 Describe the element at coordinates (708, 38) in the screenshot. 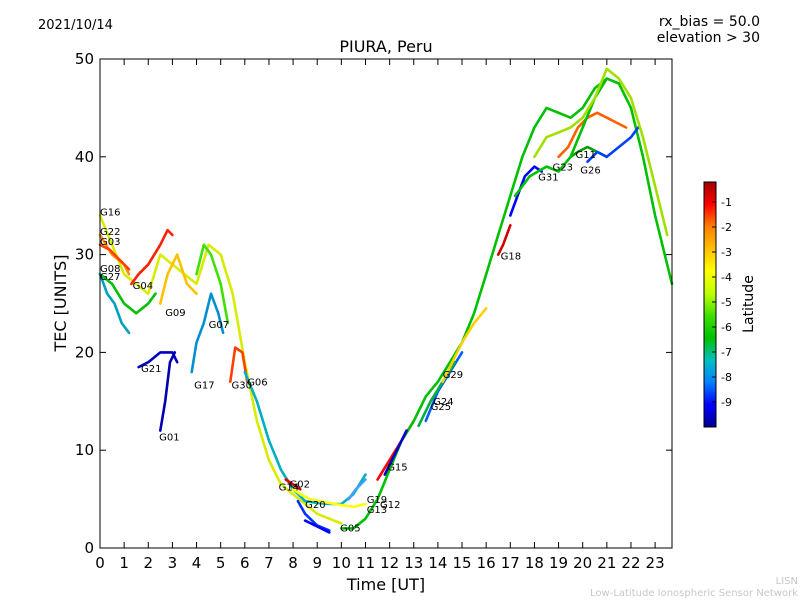

I see `elevation-label: elevation > 30` at that location.